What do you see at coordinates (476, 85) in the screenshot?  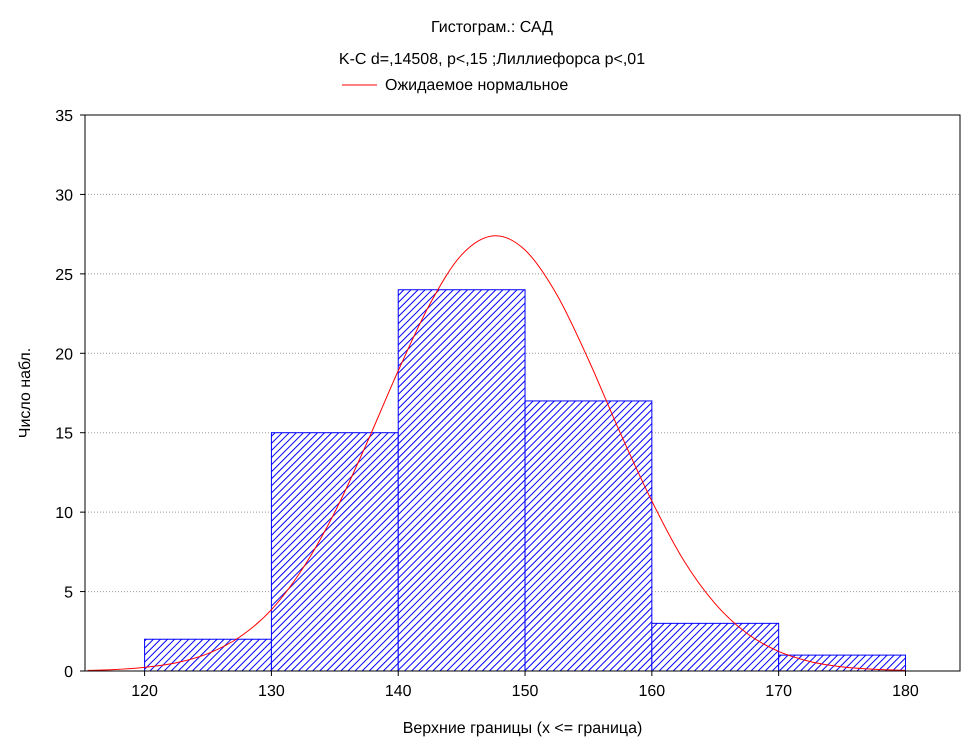 I see `legend-label: Ожидаемое нормальное` at bounding box center [476, 85].